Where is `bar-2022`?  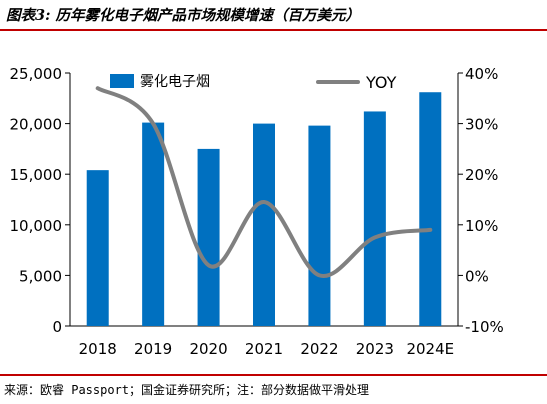
bar-2022 is located at coordinates (319, 226).